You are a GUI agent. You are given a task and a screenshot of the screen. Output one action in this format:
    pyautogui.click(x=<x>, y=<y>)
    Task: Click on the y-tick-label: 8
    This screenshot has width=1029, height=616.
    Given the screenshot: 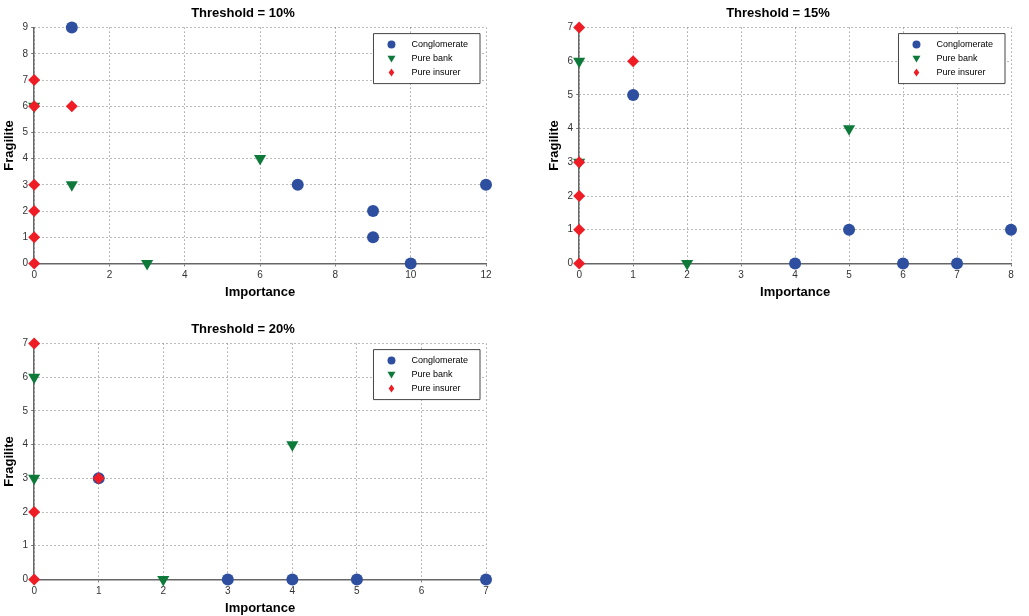 What is the action you would take?
    pyautogui.click(x=25, y=53)
    